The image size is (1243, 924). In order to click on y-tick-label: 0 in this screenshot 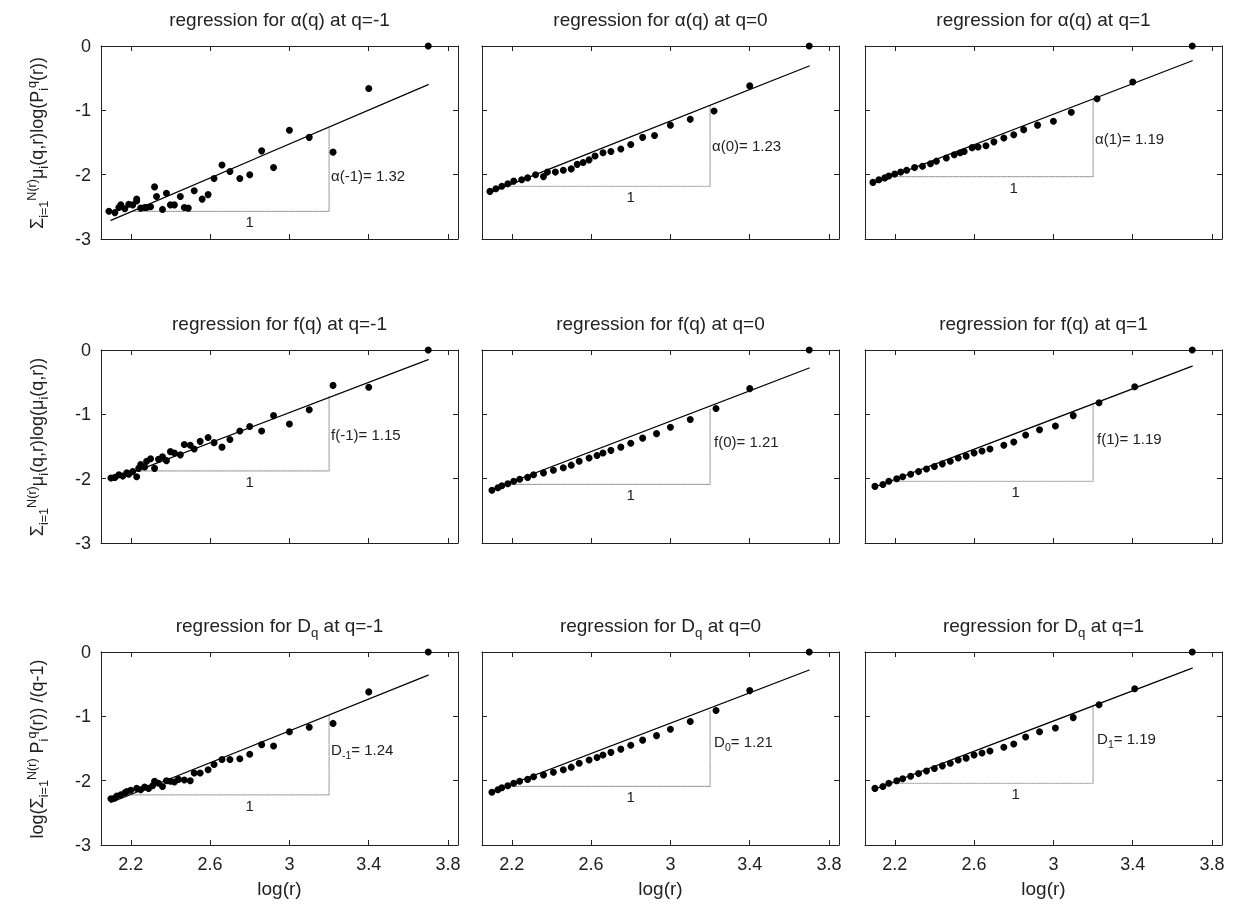, I will do `click(85, 46)`.